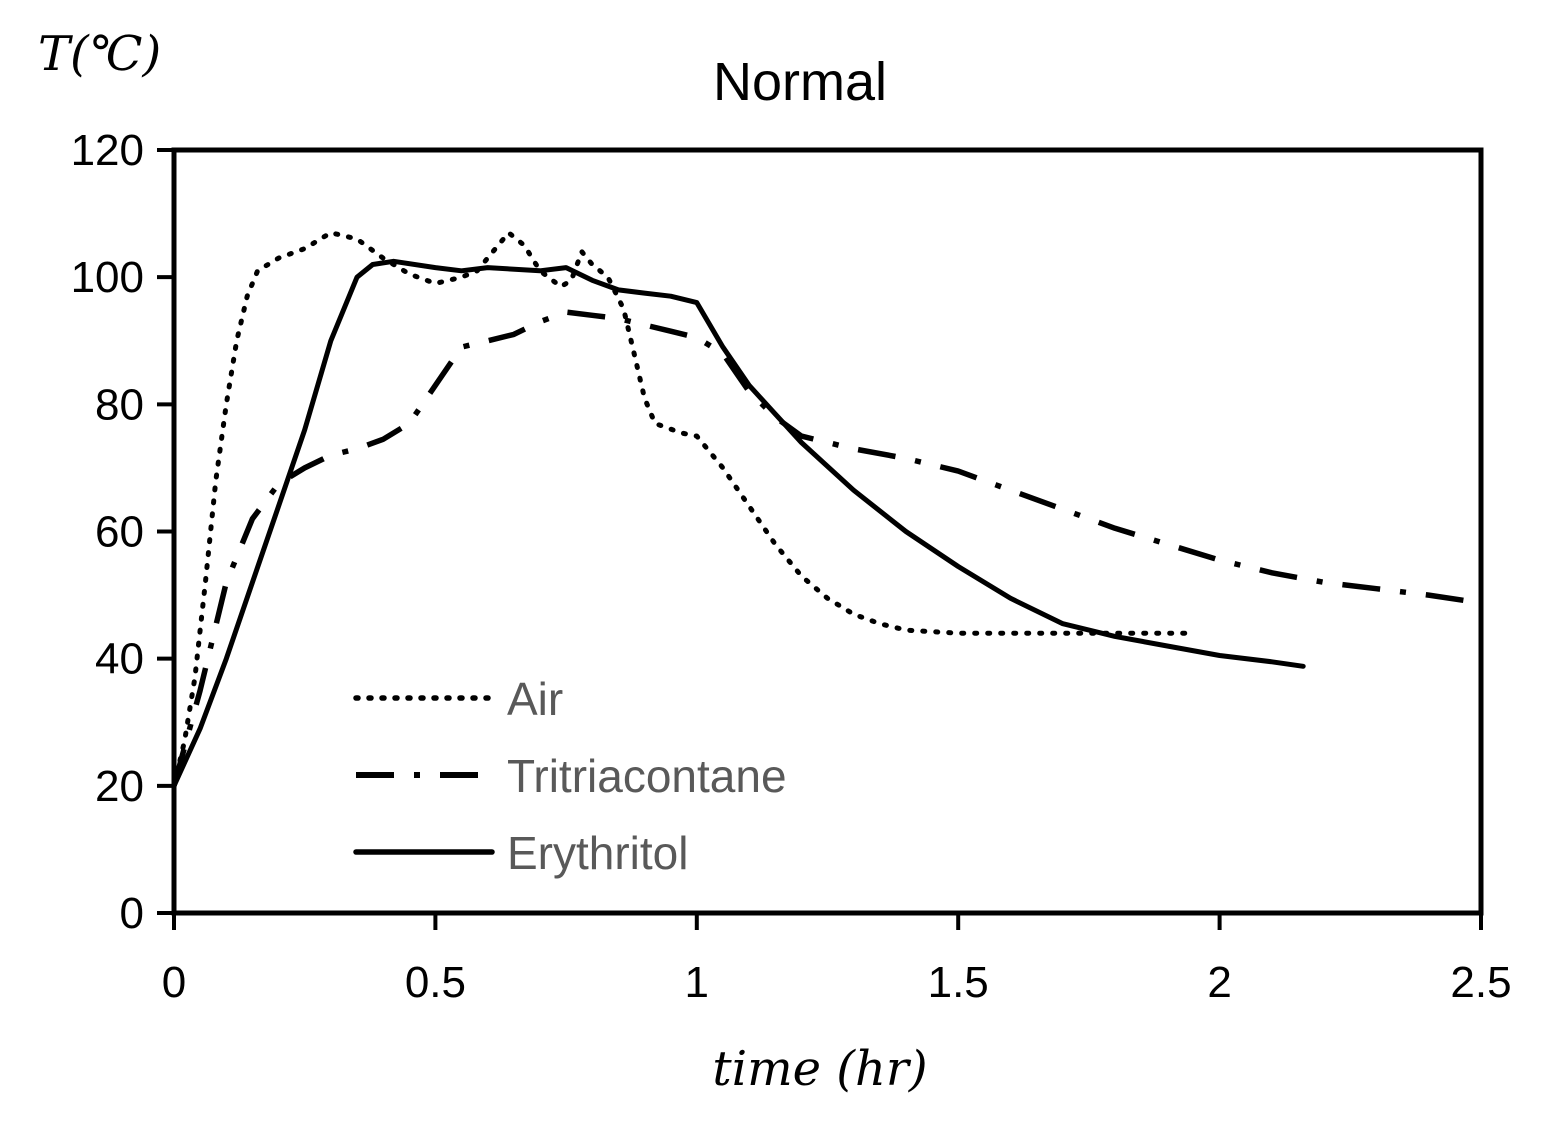 The width and height of the screenshot is (1551, 1126). Describe the element at coordinates (1219, 982) in the screenshot. I see `x-tick-label: 2` at that location.